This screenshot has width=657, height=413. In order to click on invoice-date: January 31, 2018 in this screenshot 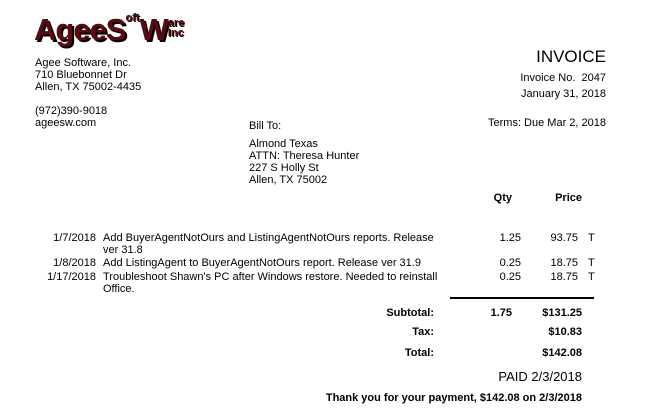, I will do `click(563, 94)`.